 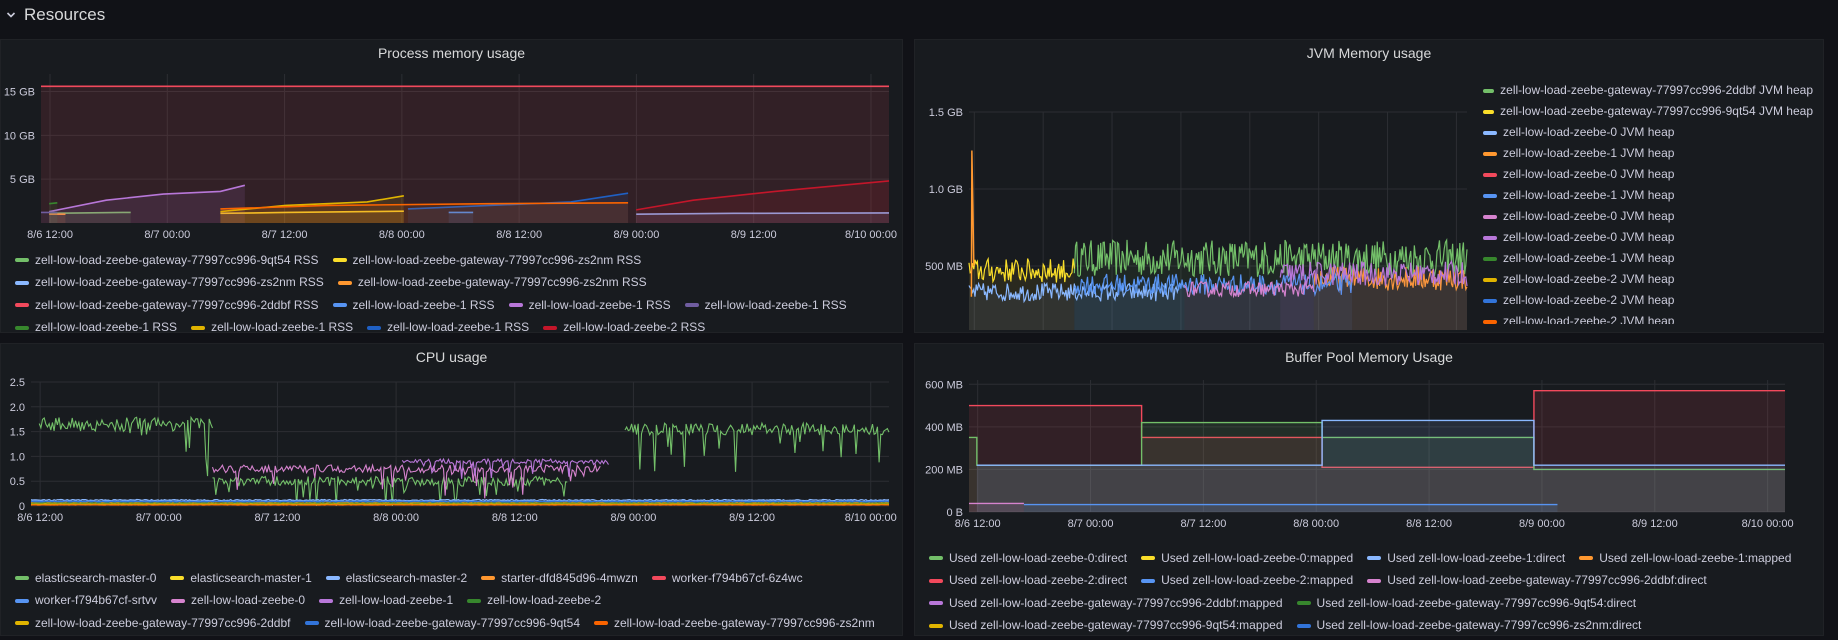 I want to click on legend-item: elasticsearch-master-1, so click(x=241, y=578).